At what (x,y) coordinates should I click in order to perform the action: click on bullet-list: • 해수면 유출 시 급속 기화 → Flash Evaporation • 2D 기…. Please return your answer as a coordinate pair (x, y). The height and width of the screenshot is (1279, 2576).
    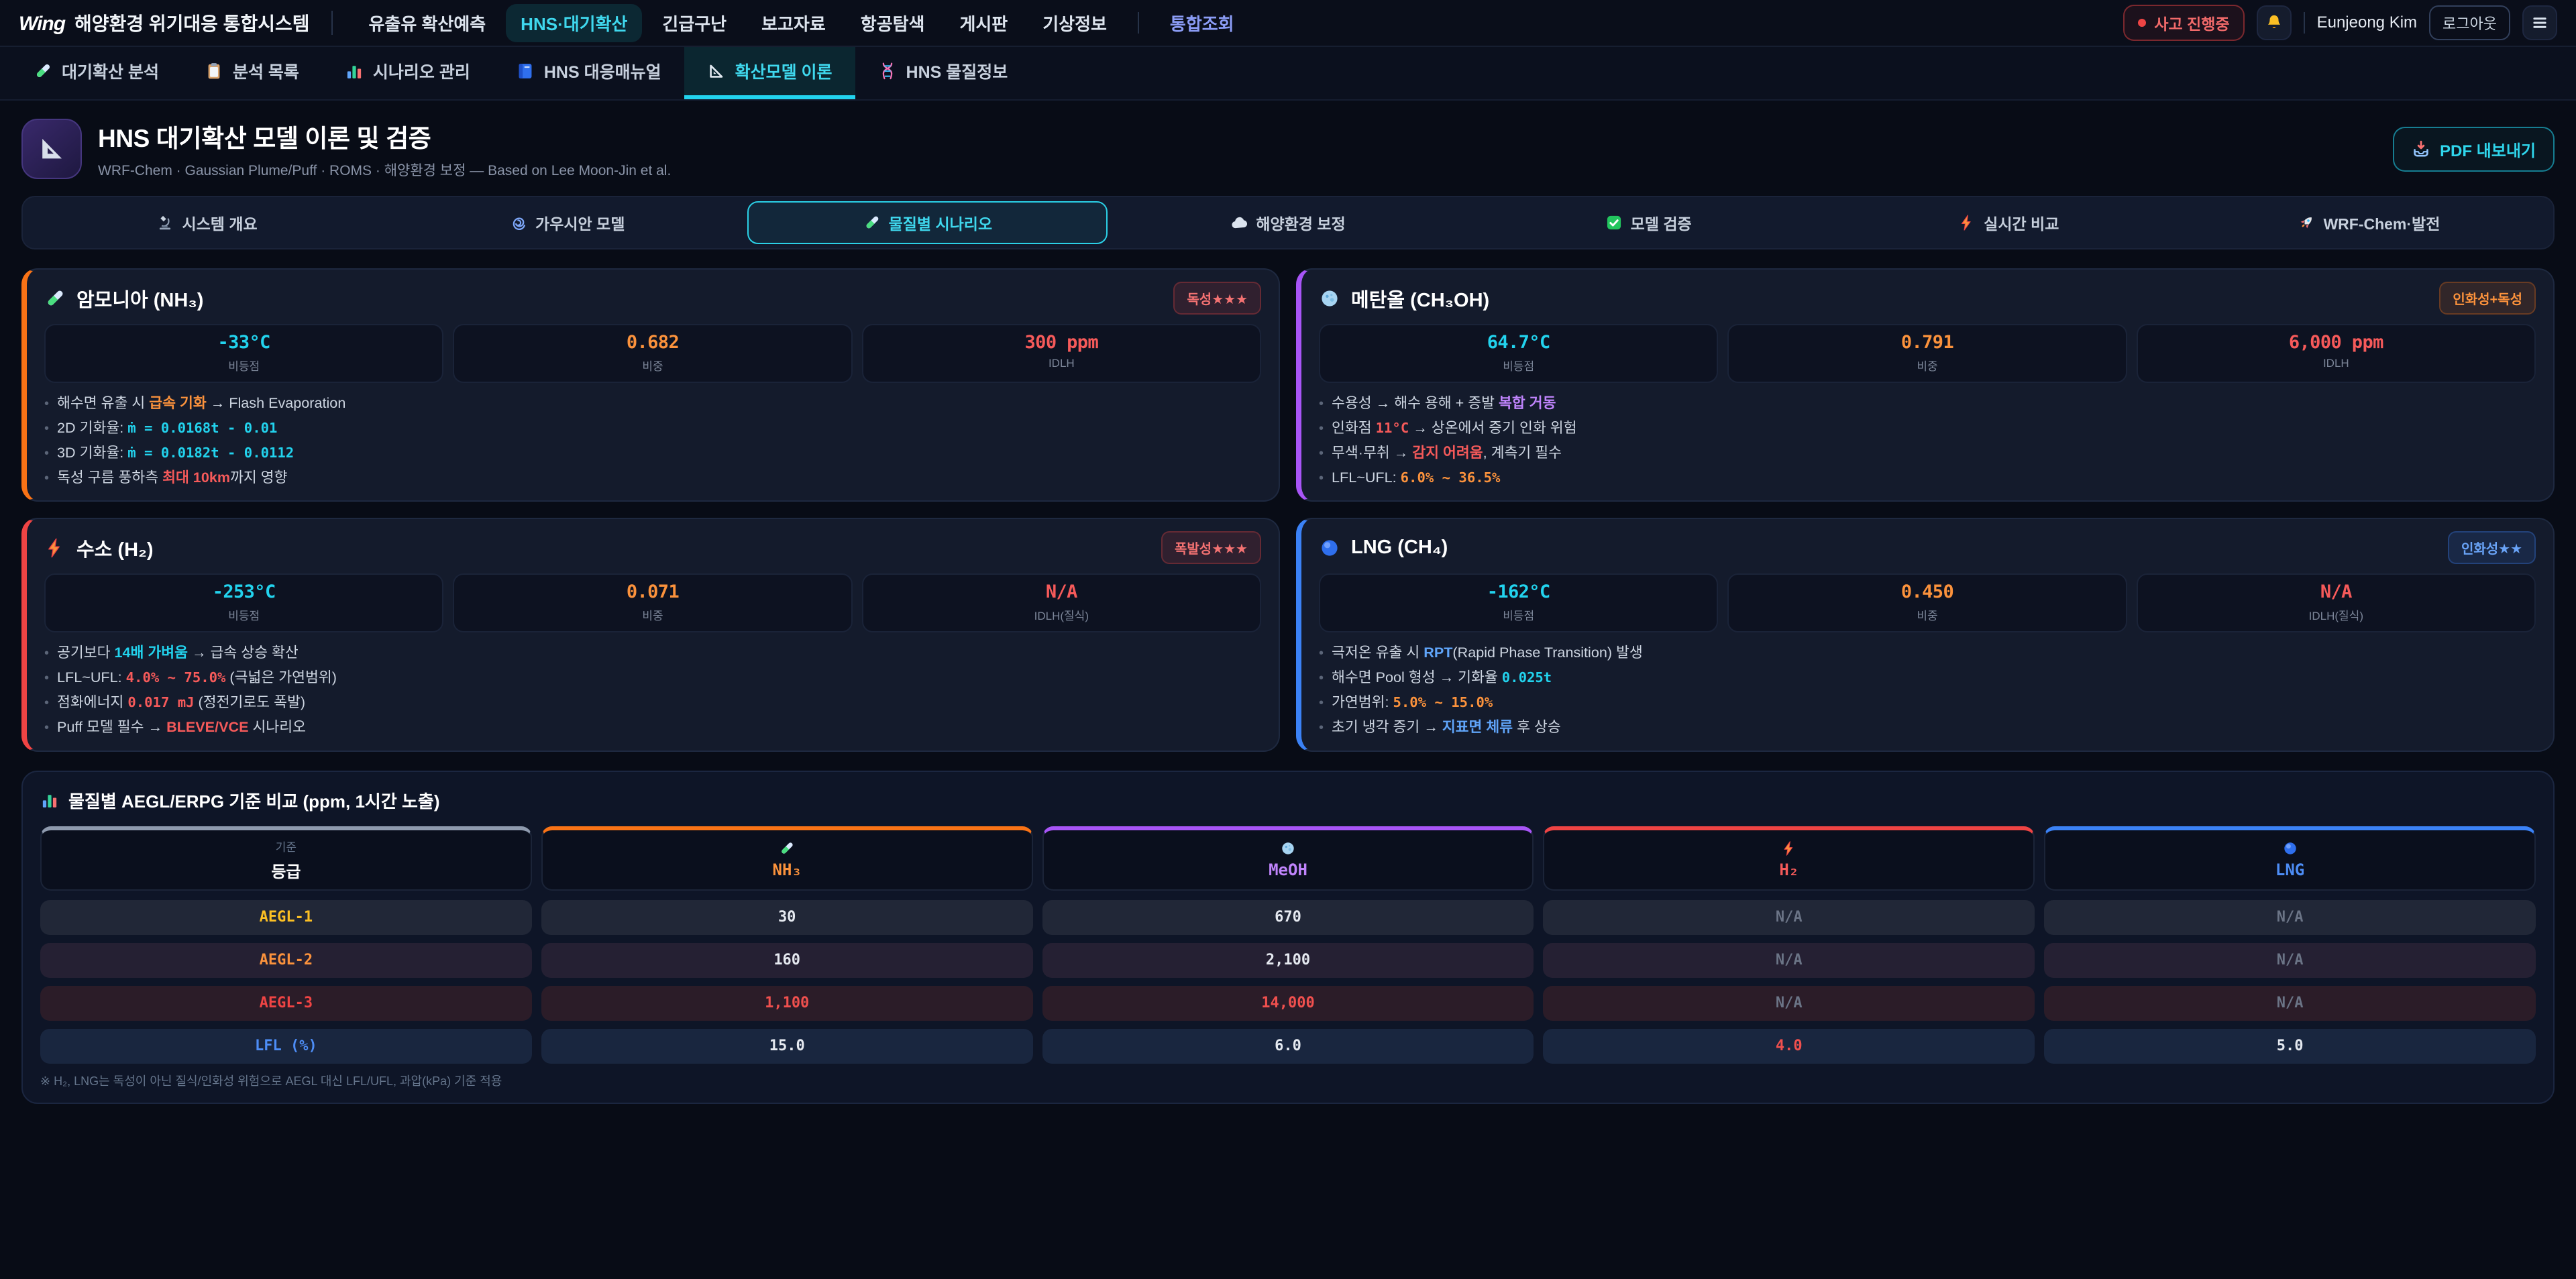
    Looking at the image, I should click on (652, 440).